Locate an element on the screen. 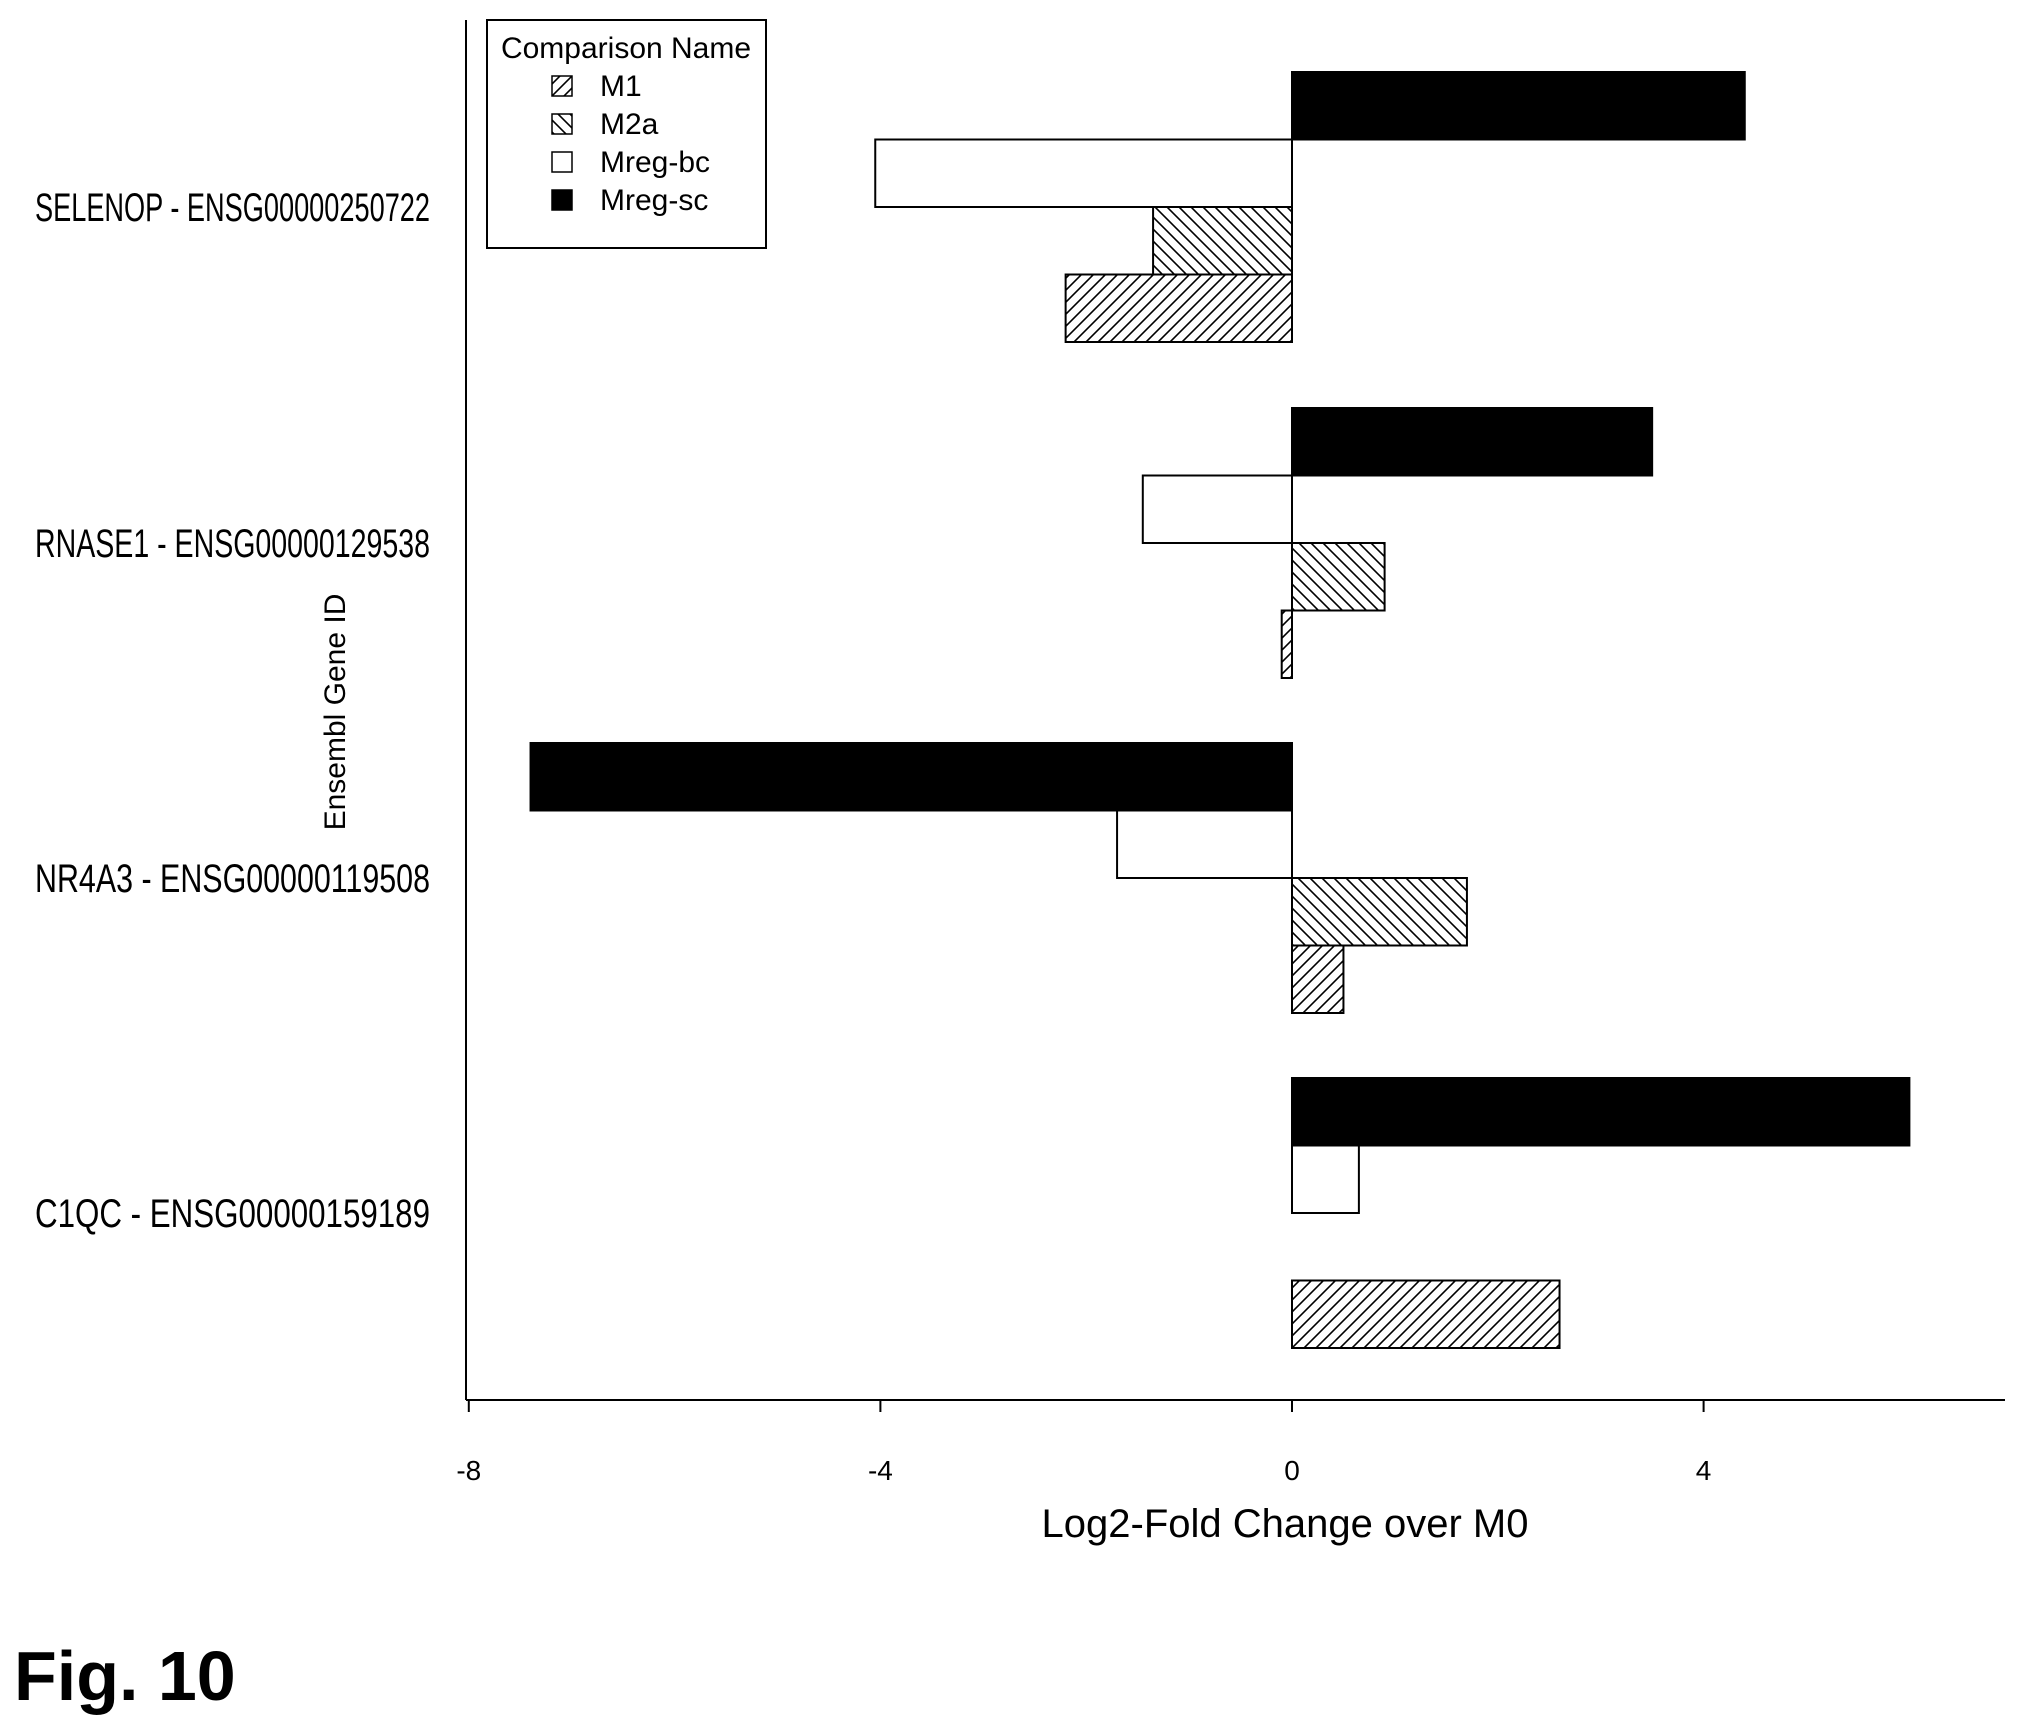 The height and width of the screenshot is (1730, 2025). category-label: NR4A3 - ENSG00000119508 is located at coordinates (232, 879).